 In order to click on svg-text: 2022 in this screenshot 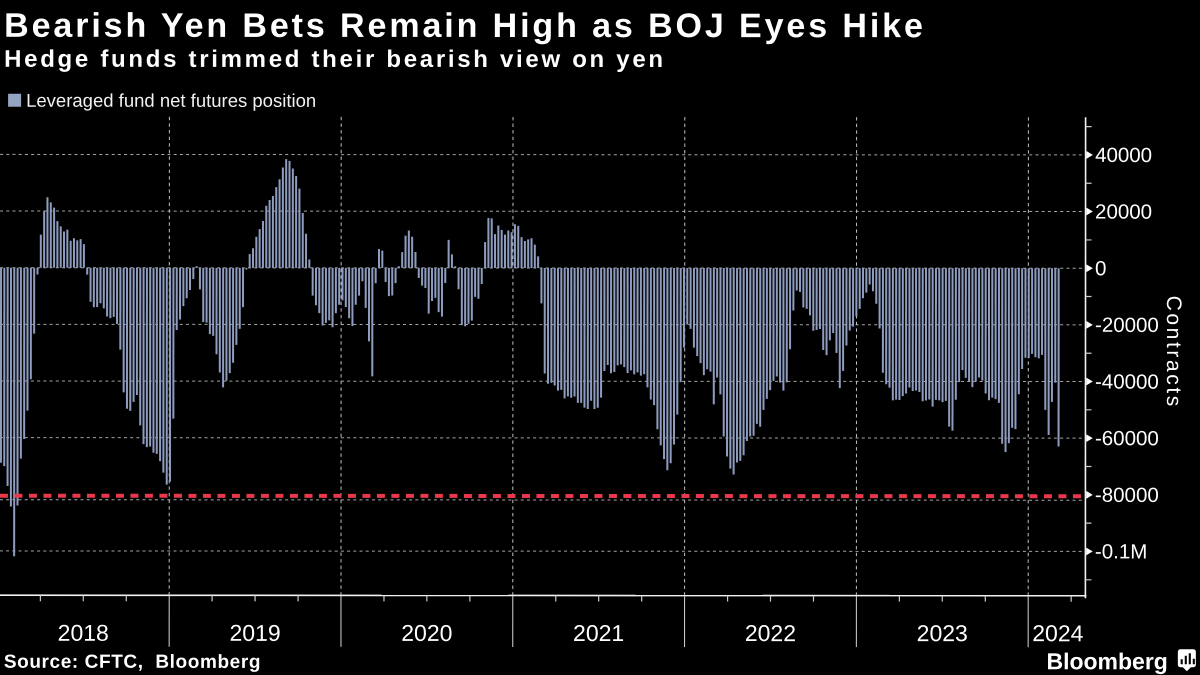, I will do `click(770, 633)`.